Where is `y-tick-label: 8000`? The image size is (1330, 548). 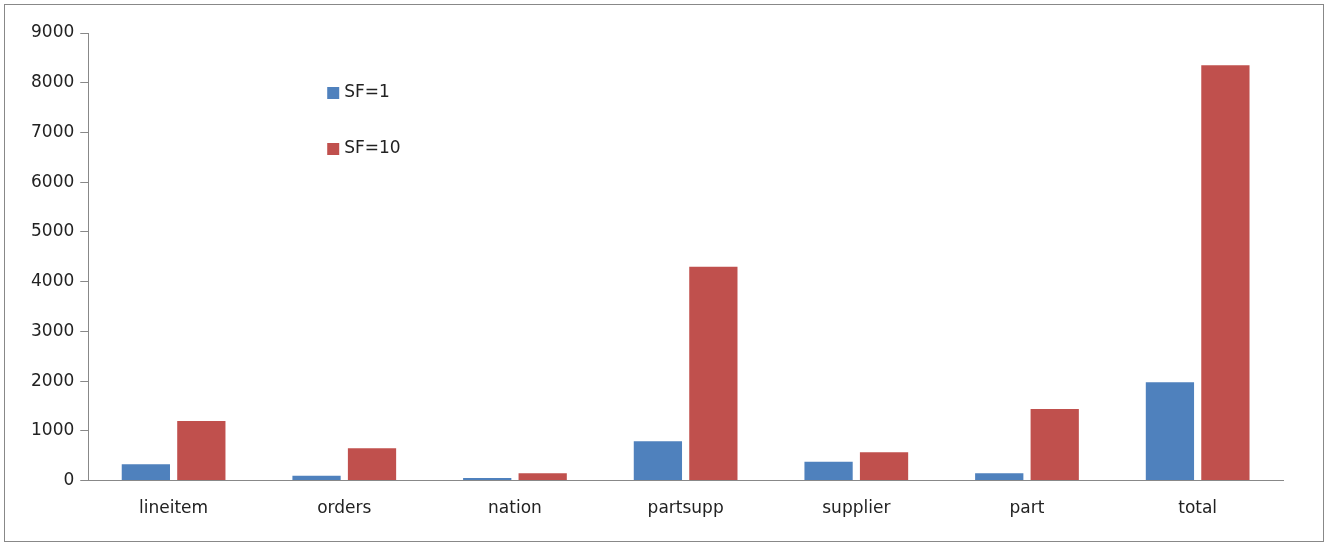
y-tick-label: 8000 is located at coordinates (53, 81).